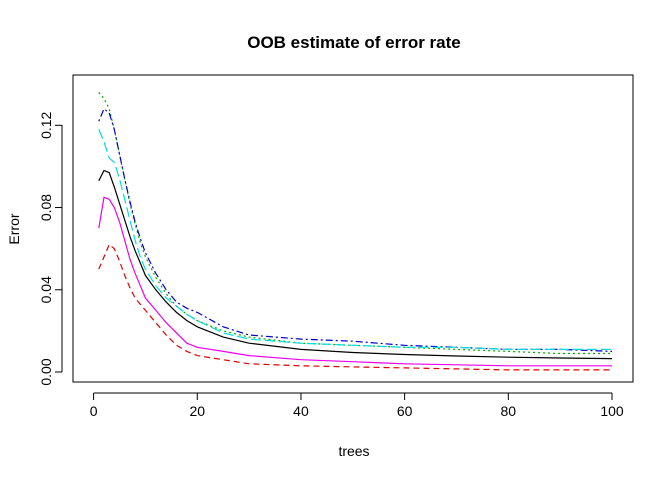 The width and height of the screenshot is (672, 480). What do you see at coordinates (46, 289) in the screenshot?
I see `y-tick-label: 0.04` at bounding box center [46, 289].